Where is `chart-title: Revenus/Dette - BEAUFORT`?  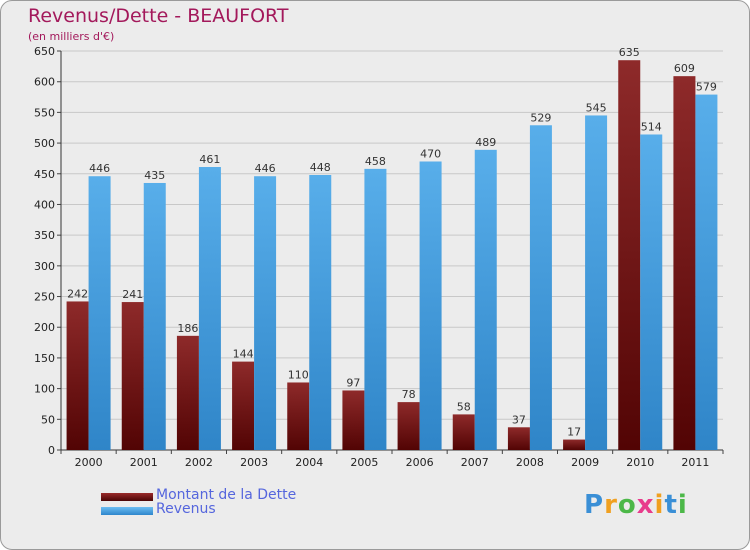 chart-title: Revenus/Dette - BEAUFORT is located at coordinates (158, 16).